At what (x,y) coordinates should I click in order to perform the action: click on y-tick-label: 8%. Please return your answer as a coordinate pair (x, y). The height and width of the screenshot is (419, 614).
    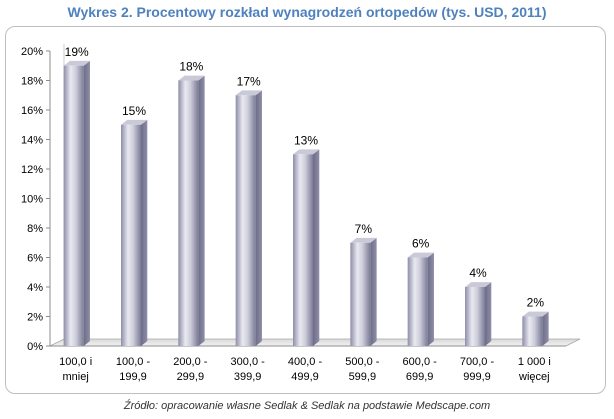
    Looking at the image, I should click on (35, 229).